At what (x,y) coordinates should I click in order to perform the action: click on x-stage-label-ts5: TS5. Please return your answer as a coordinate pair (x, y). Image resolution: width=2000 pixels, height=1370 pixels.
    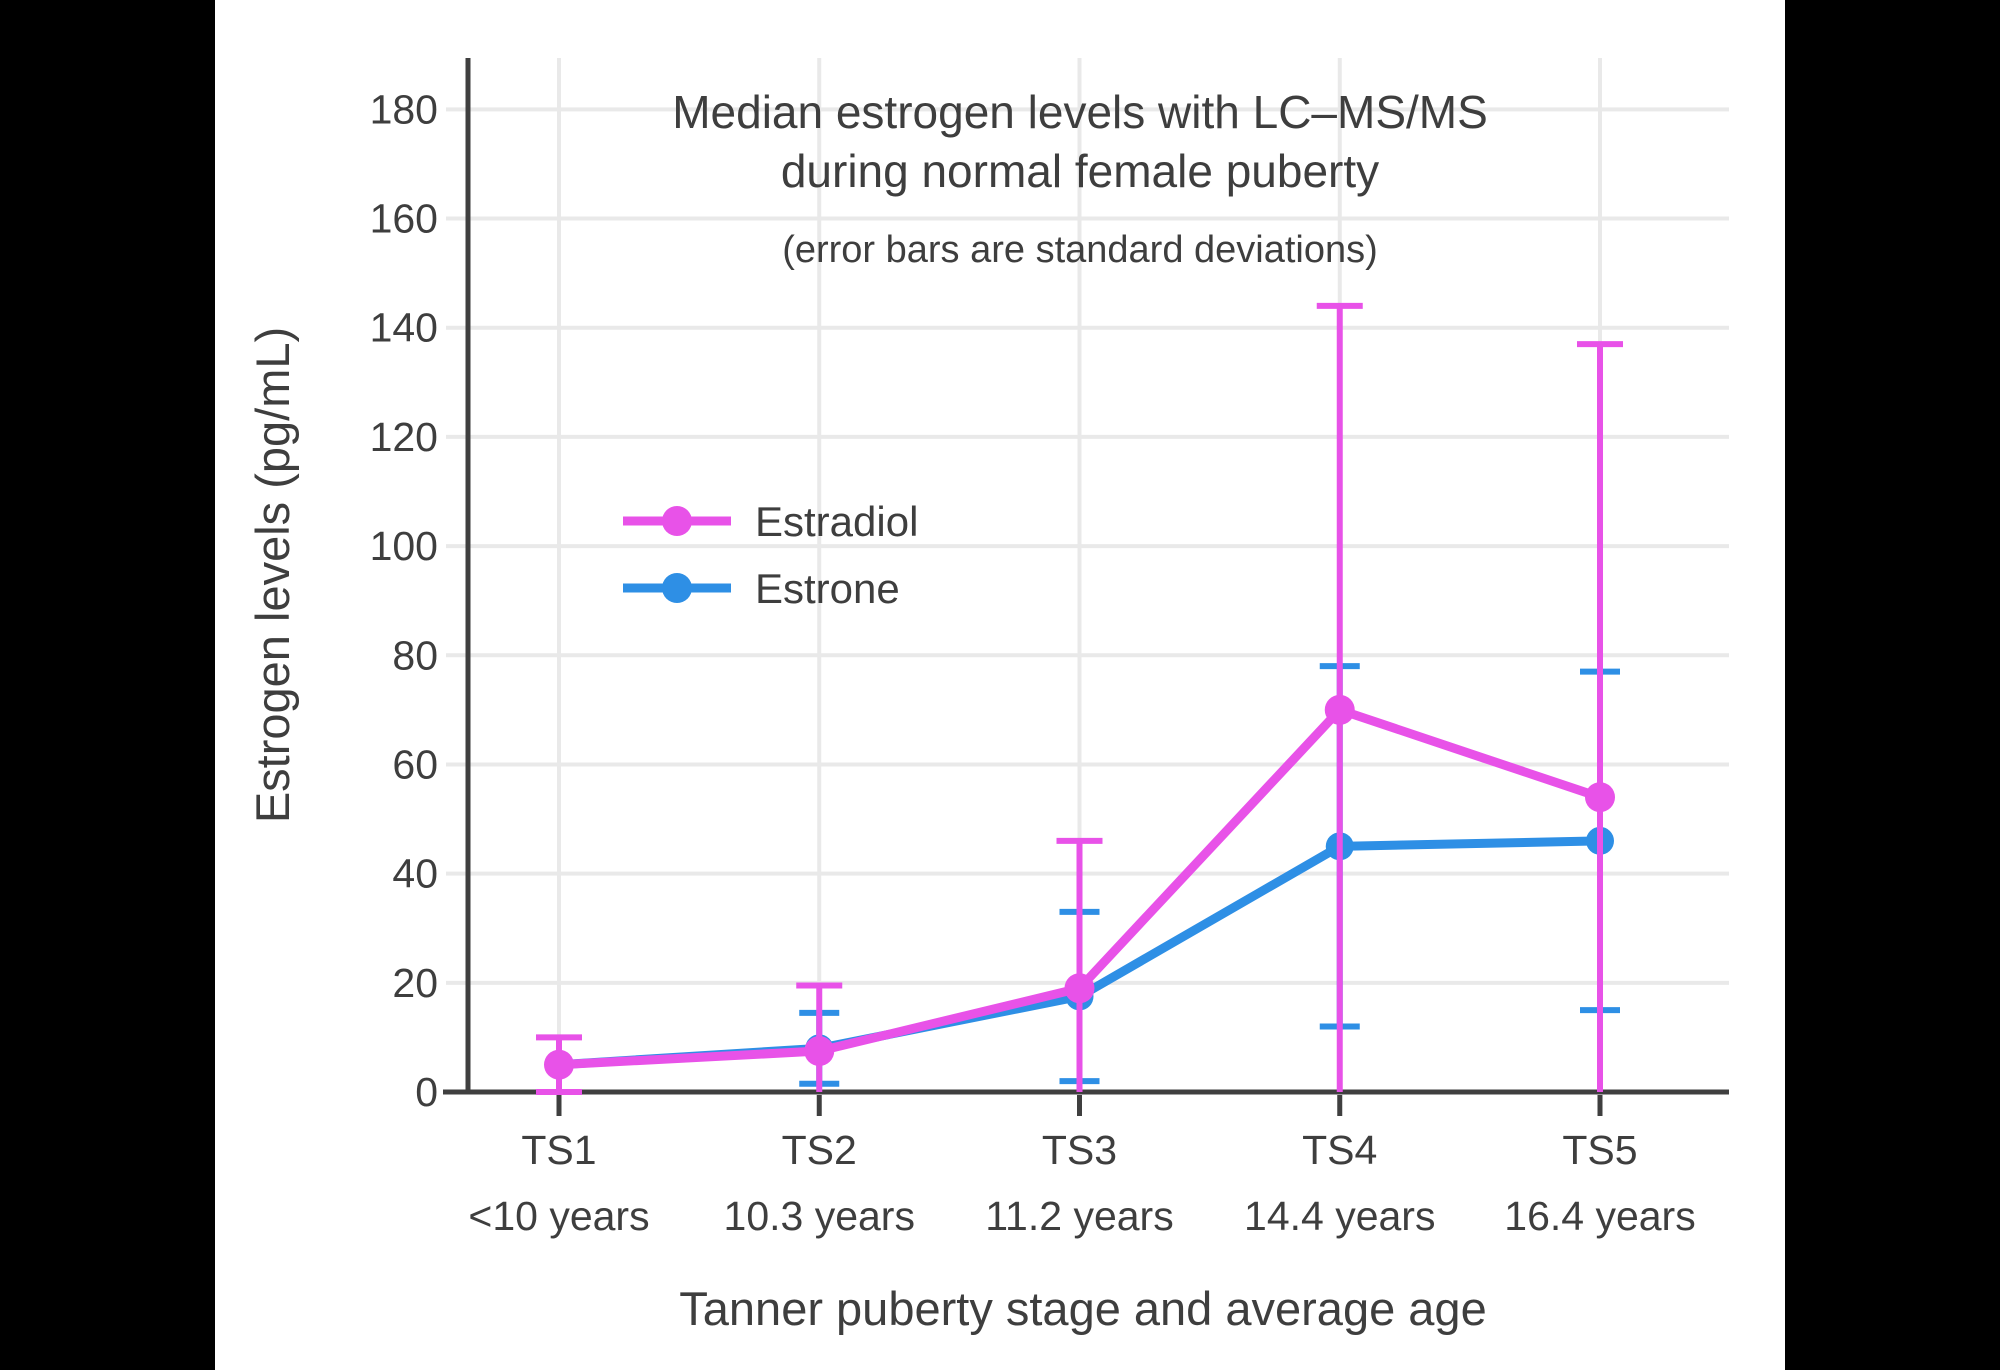
    Looking at the image, I should click on (1599, 1150).